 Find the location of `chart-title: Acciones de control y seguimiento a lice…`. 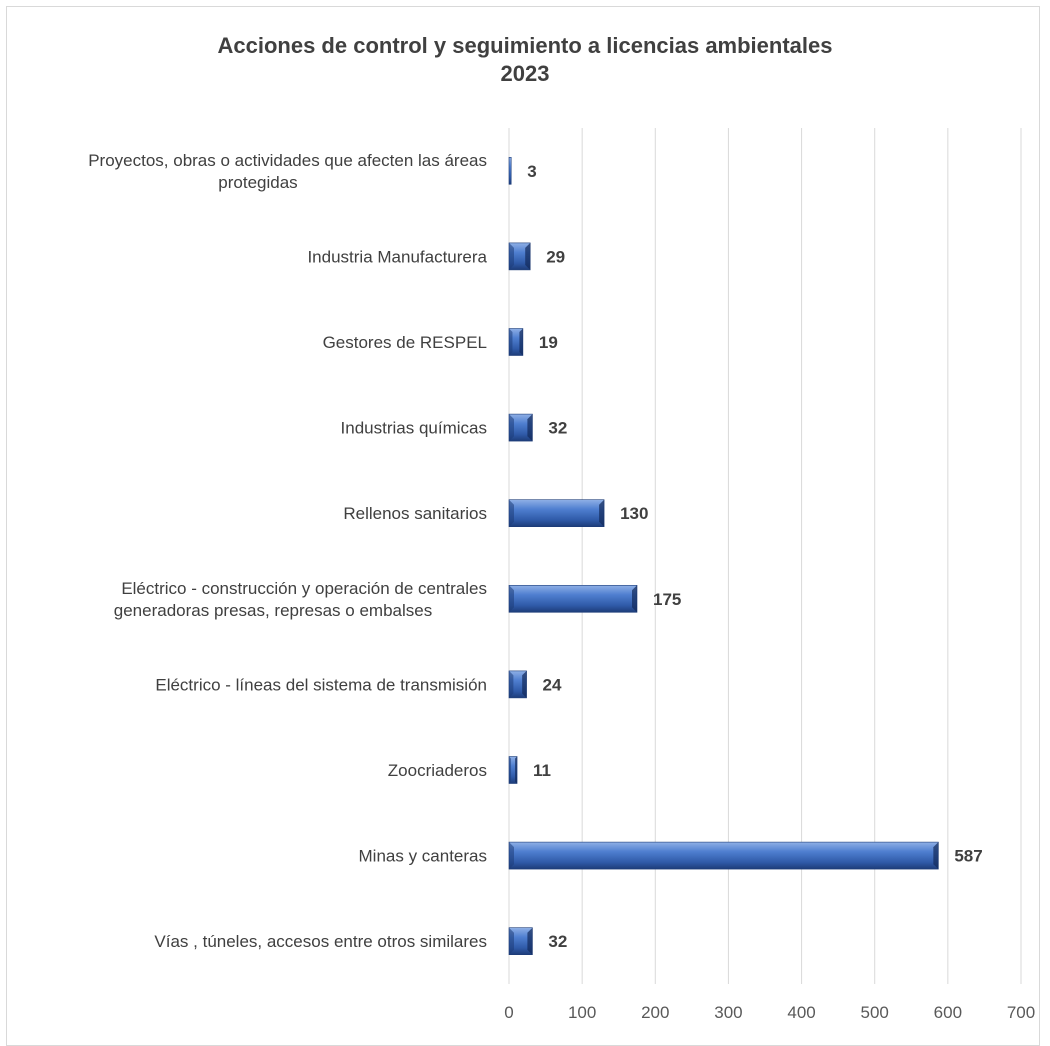

chart-title: Acciones de control y seguimiento a lice… is located at coordinates (525, 60).